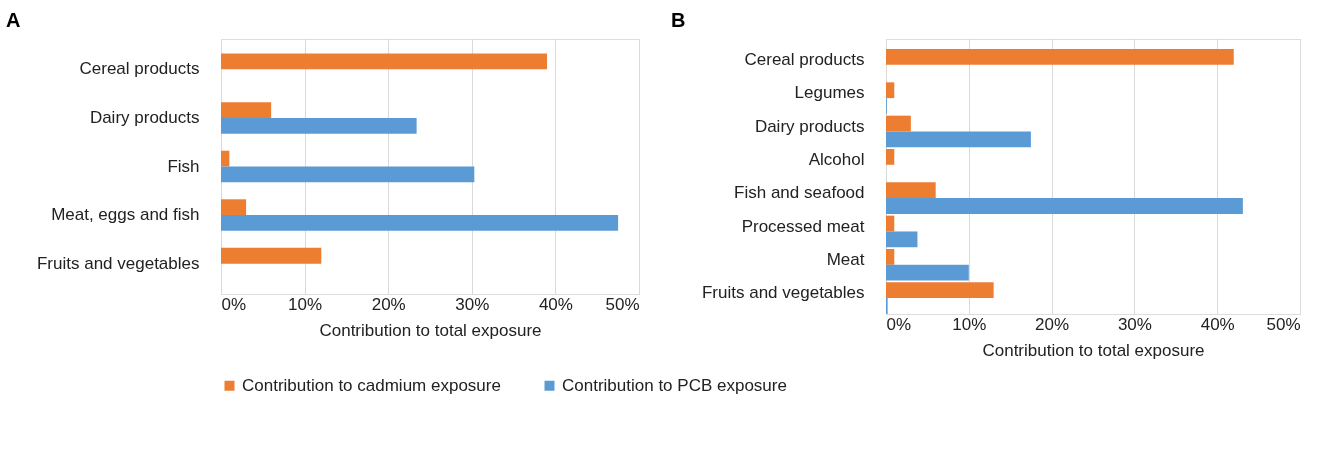 This screenshot has width=1344, height=450. I want to click on legend-label: Contribution to cadmium exposure, so click(371, 385).